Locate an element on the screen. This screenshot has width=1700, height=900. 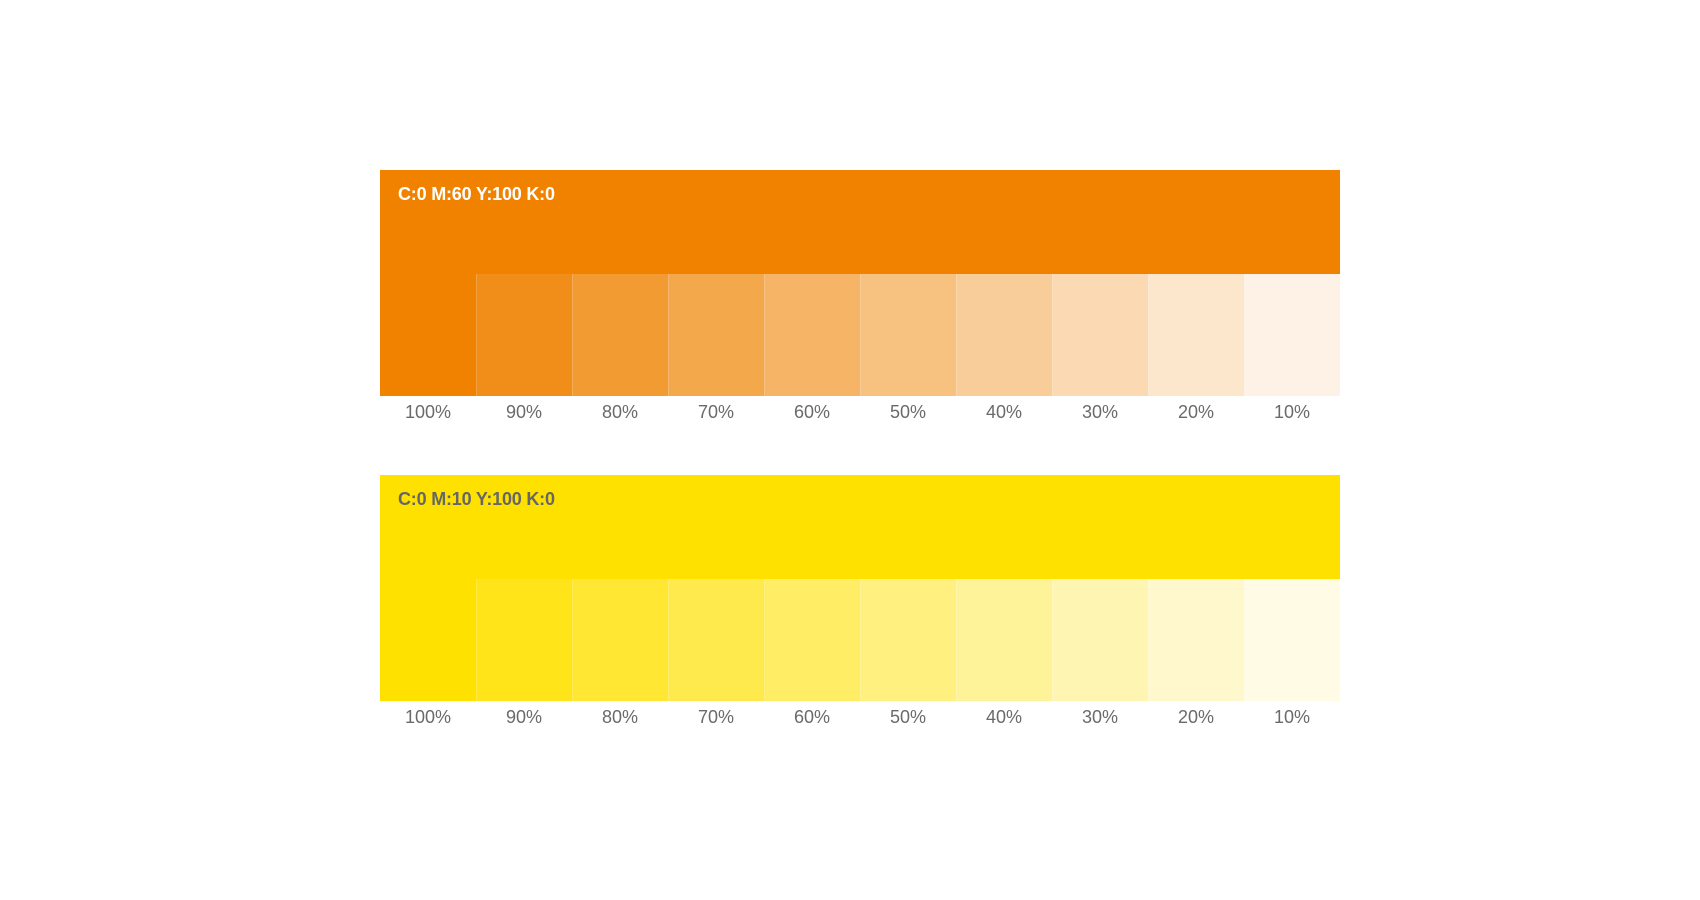
yellow-percentage-labels: 100% 90% 80% 70% 60% 50% 40% 30% 20% 10% is located at coordinates (860, 717).